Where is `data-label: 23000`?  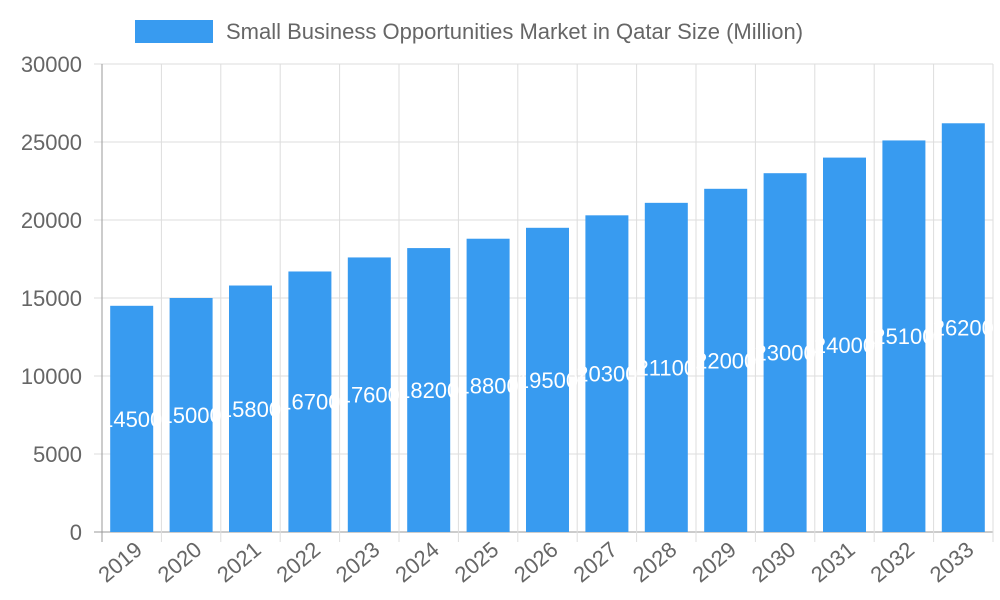
data-label: 23000 is located at coordinates (785, 353).